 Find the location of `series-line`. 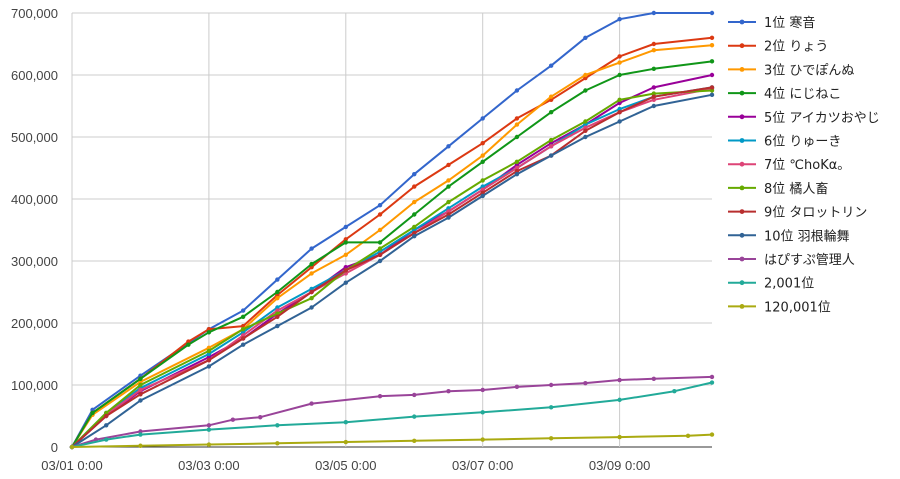

series-line is located at coordinates (392, 440).